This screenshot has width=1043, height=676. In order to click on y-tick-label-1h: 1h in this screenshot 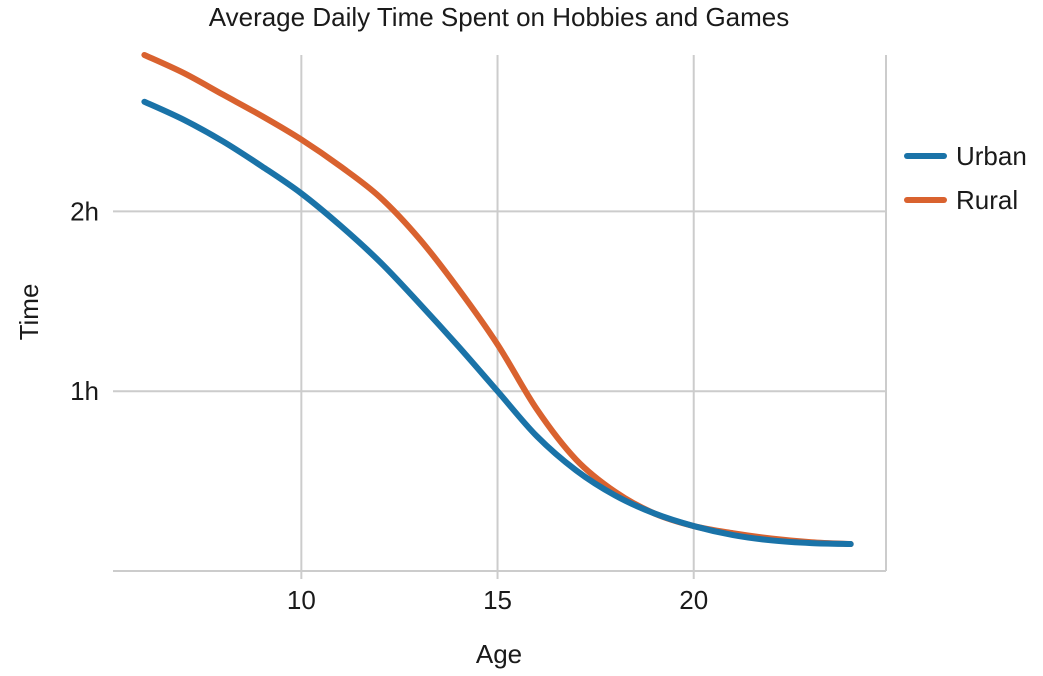, I will do `click(84, 391)`.